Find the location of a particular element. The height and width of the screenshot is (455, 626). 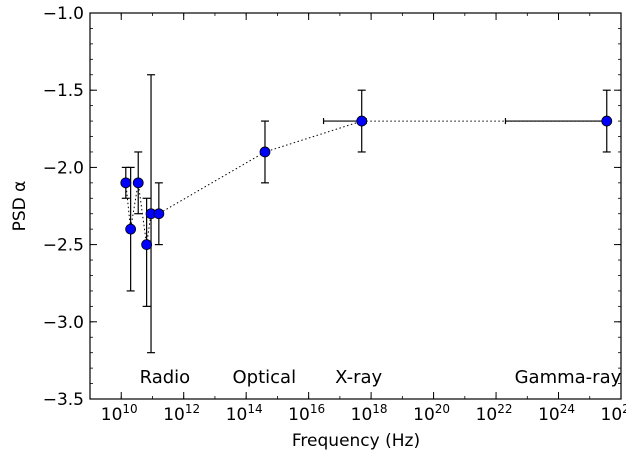

region-label-x-ray: X-ray is located at coordinates (358, 377).